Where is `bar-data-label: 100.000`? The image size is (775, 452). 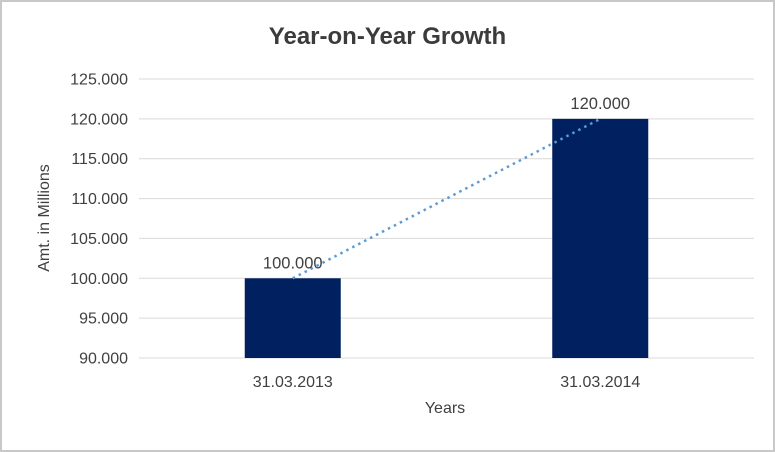
bar-data-label: 100.000 is located at coordinates (293, 263).